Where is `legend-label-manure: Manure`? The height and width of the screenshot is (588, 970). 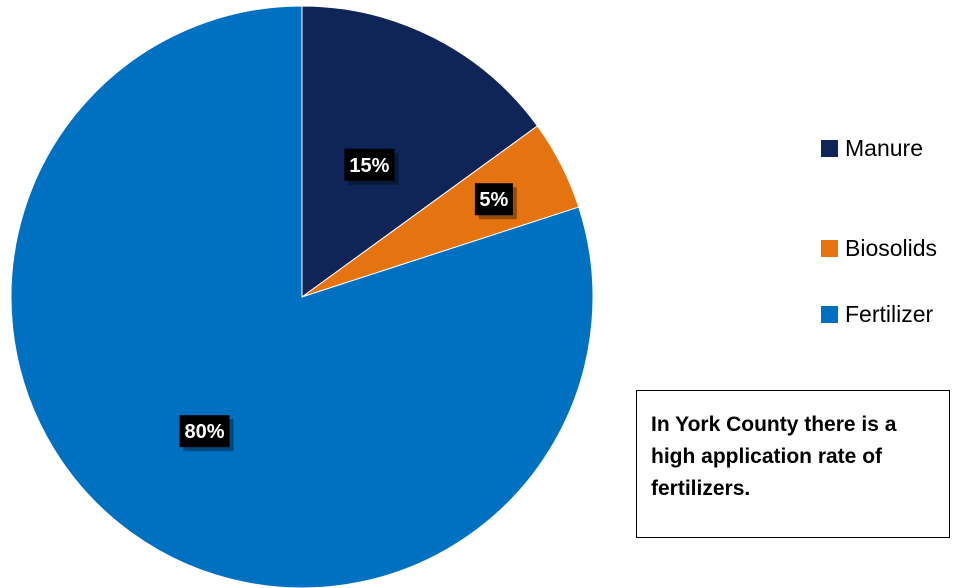 legend-label-manure: Manure is located at coordinates (884, 148).